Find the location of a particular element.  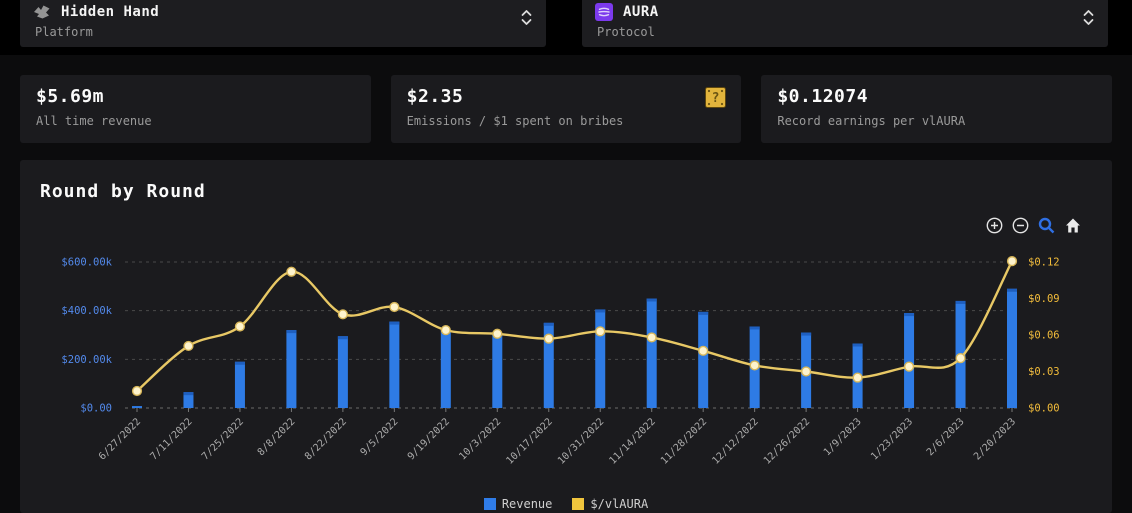

svg-text: $0.03 is located at coordinates (1044, 372).